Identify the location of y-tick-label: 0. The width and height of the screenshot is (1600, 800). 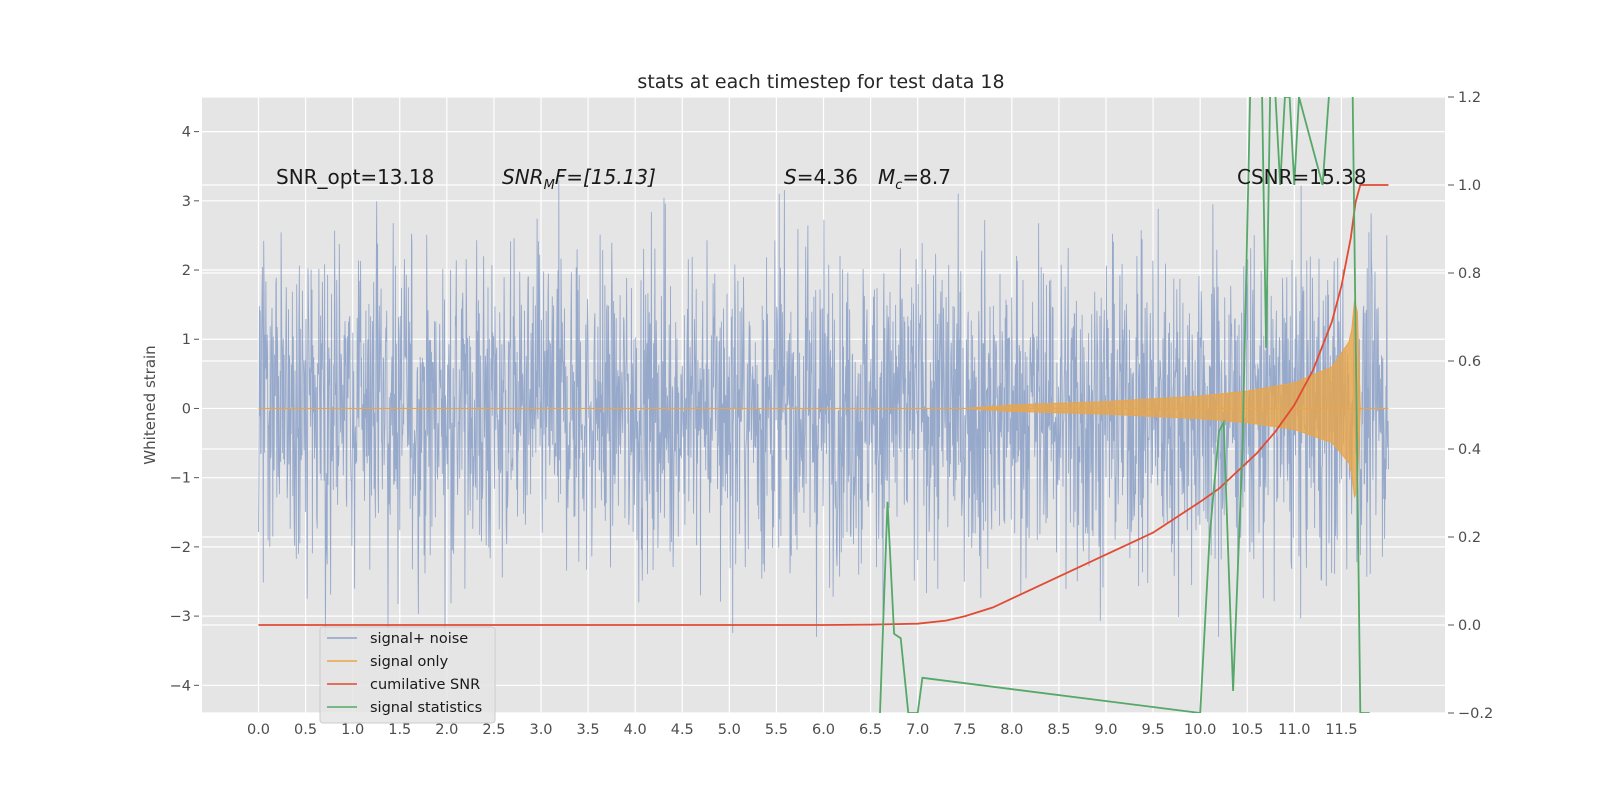
(186, 409).